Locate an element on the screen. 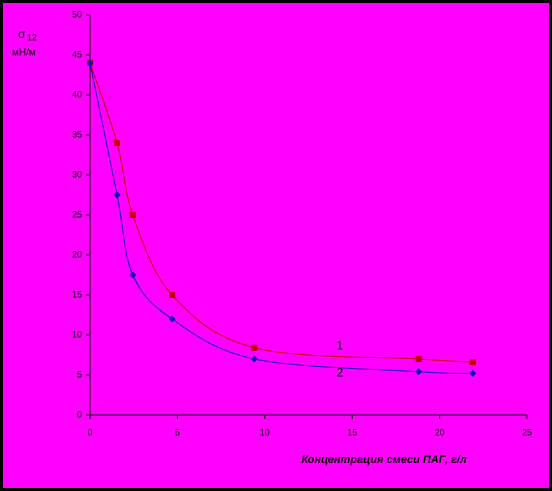 This screenshot has width=552, height=491. x-tick-label: 5 is located at coordinates (177, 432).